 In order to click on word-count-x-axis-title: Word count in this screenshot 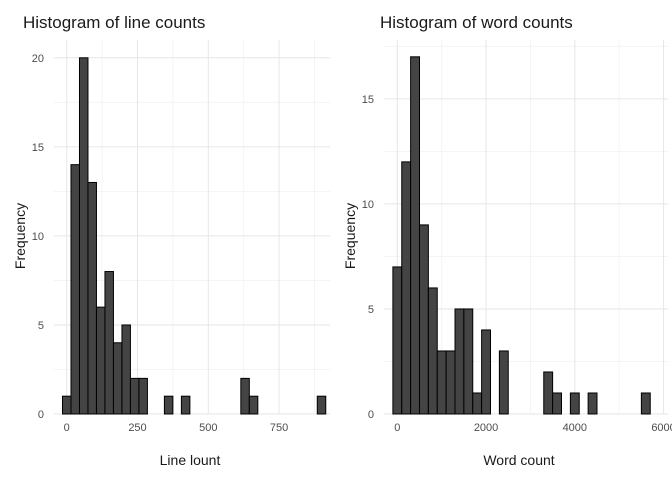, I will do `click(518, 460)`.